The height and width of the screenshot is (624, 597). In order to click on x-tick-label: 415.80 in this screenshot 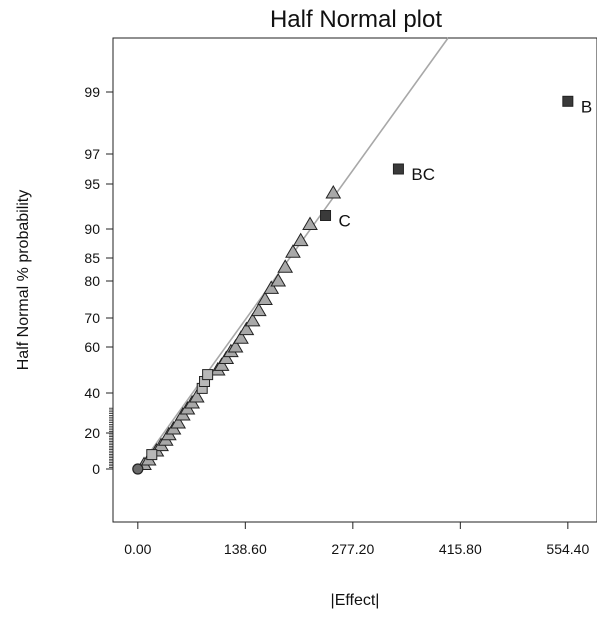, I will do `click(460, 549)`.